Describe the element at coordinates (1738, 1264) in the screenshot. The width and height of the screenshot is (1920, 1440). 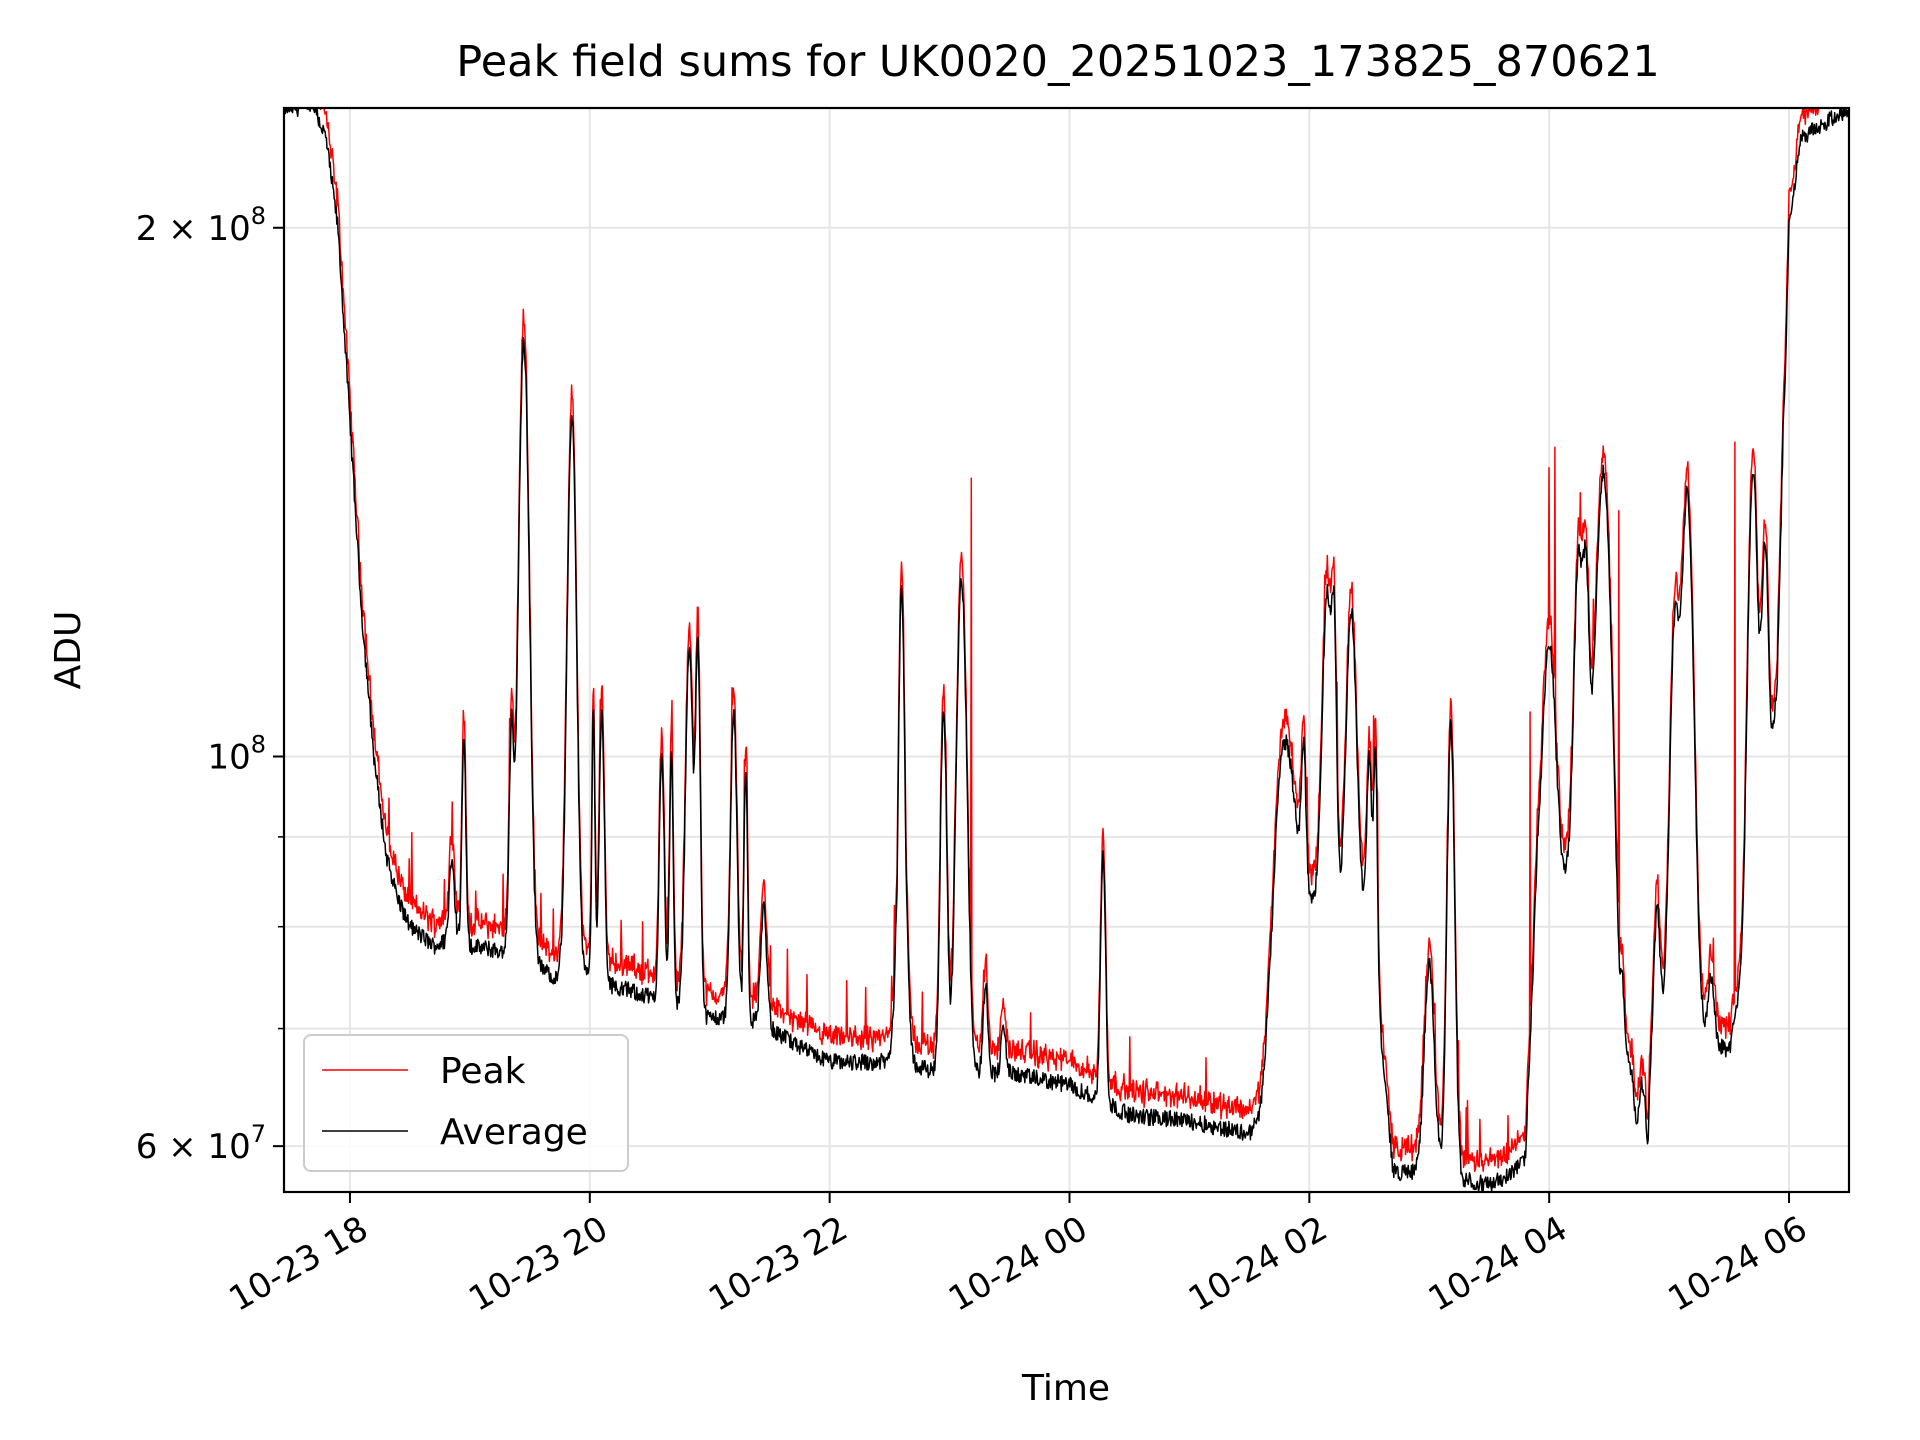
I see `x-tick-label: 10-24 06` at that location.